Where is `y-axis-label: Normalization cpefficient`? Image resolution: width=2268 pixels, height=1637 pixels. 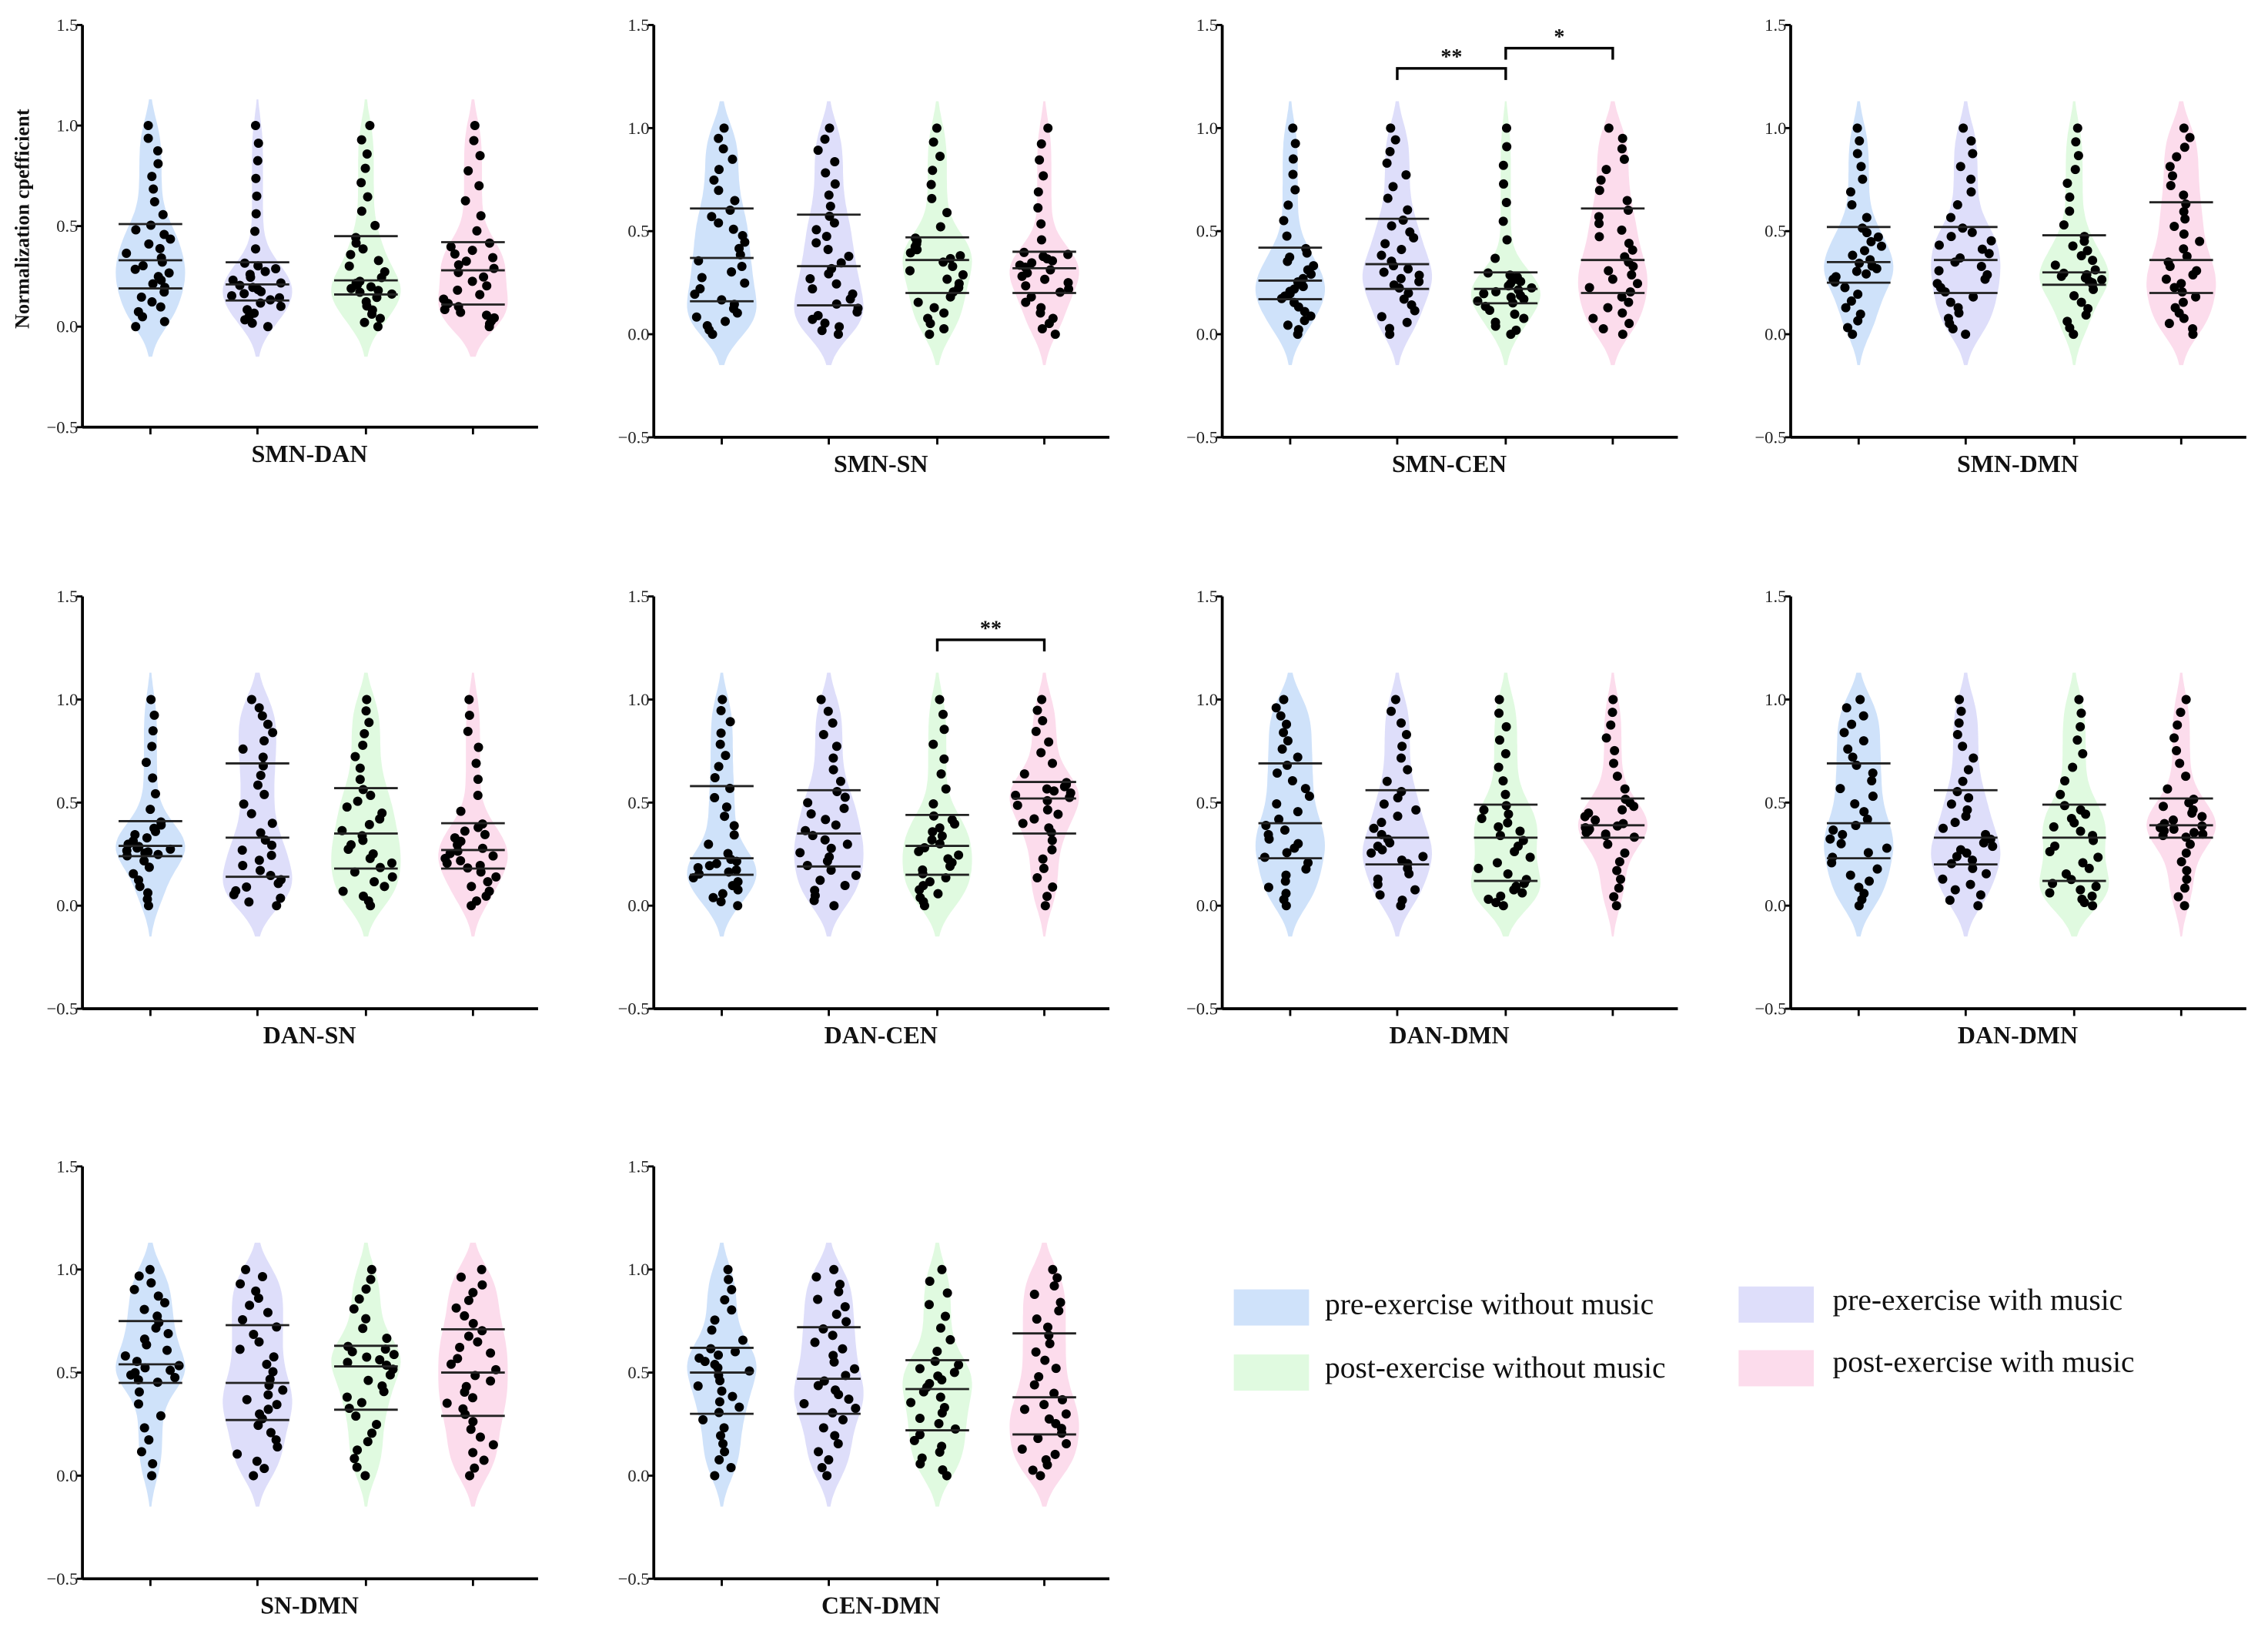
y-axis-label: Normalization cpefficient is located at coordinates (23, 219).